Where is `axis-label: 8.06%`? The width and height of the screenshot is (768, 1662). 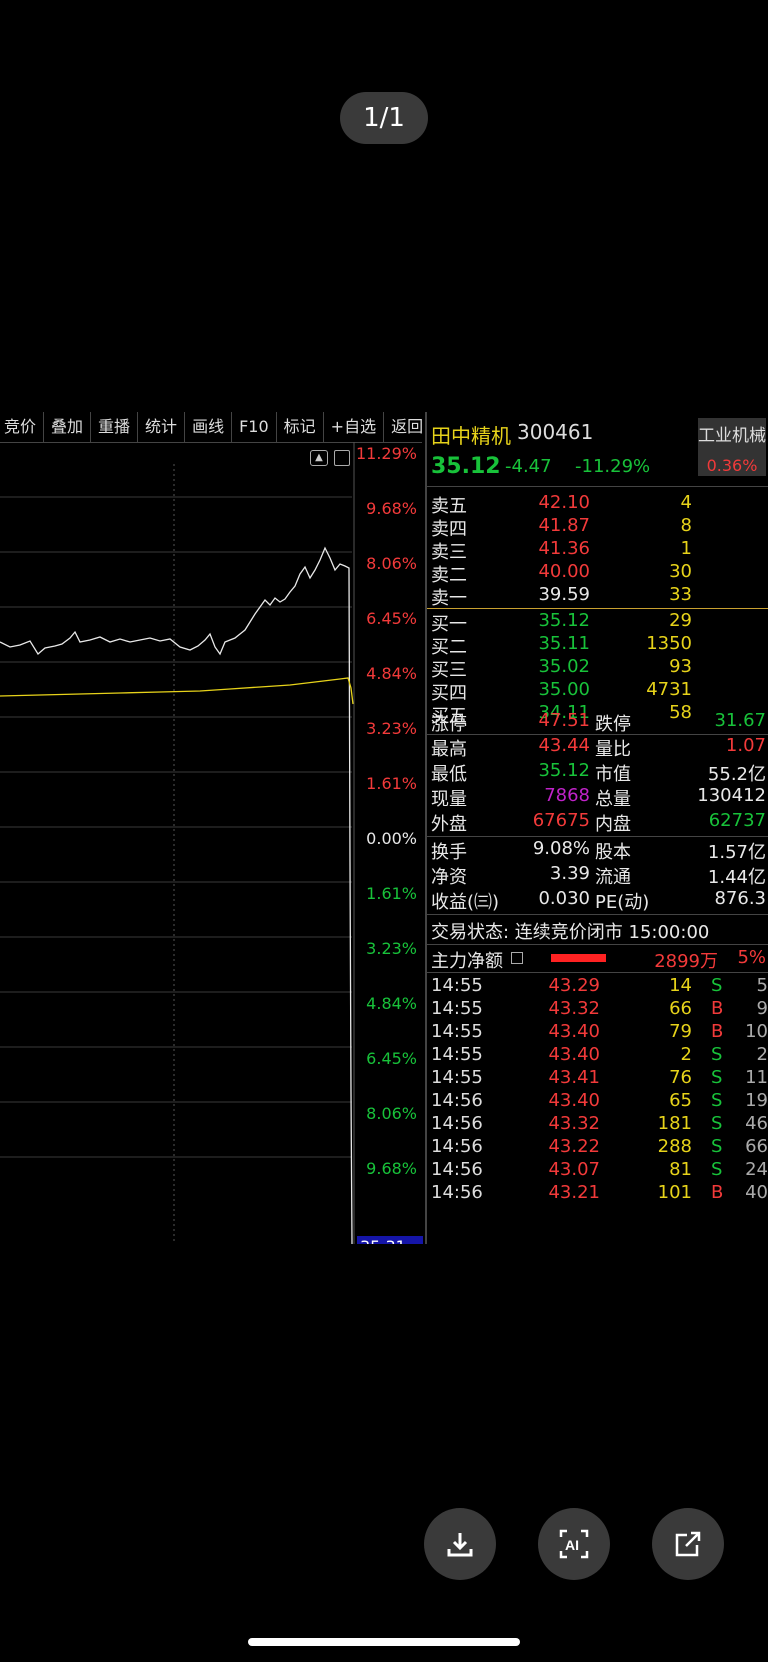
axis-label: 8.06% is located at coordinates (391, 563).